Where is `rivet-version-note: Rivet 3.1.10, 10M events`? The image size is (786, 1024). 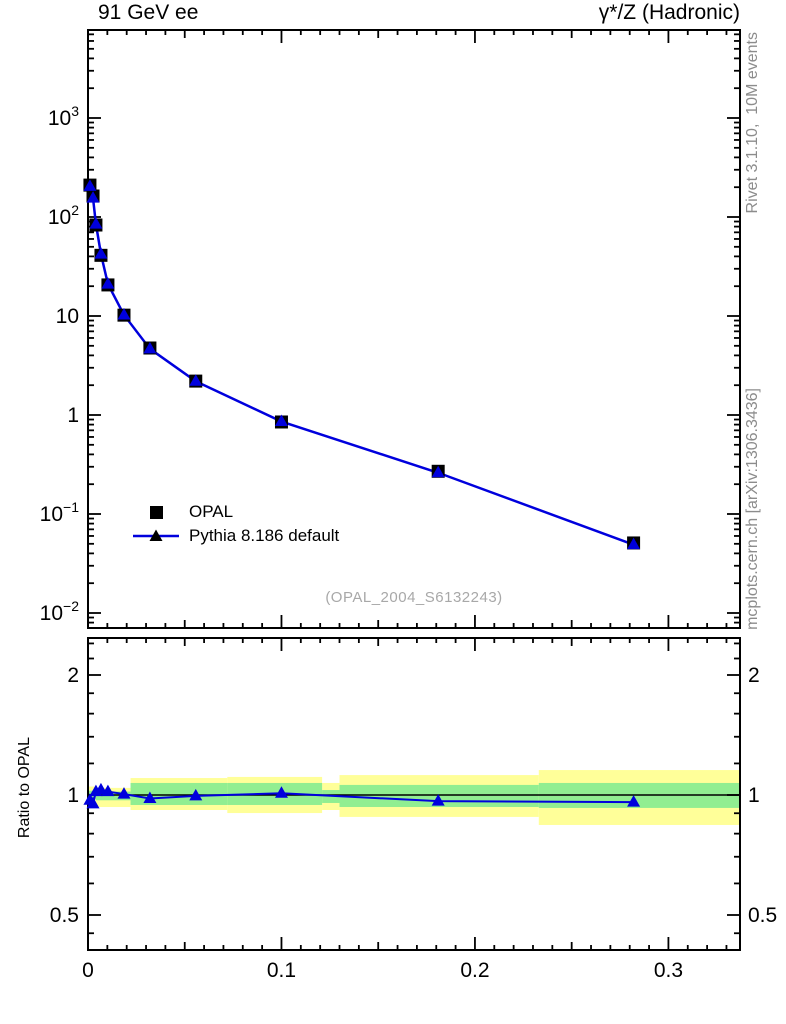 rivet-version-note: Rivet 3.1.10, 10M events is located at coordinates (752, 123).